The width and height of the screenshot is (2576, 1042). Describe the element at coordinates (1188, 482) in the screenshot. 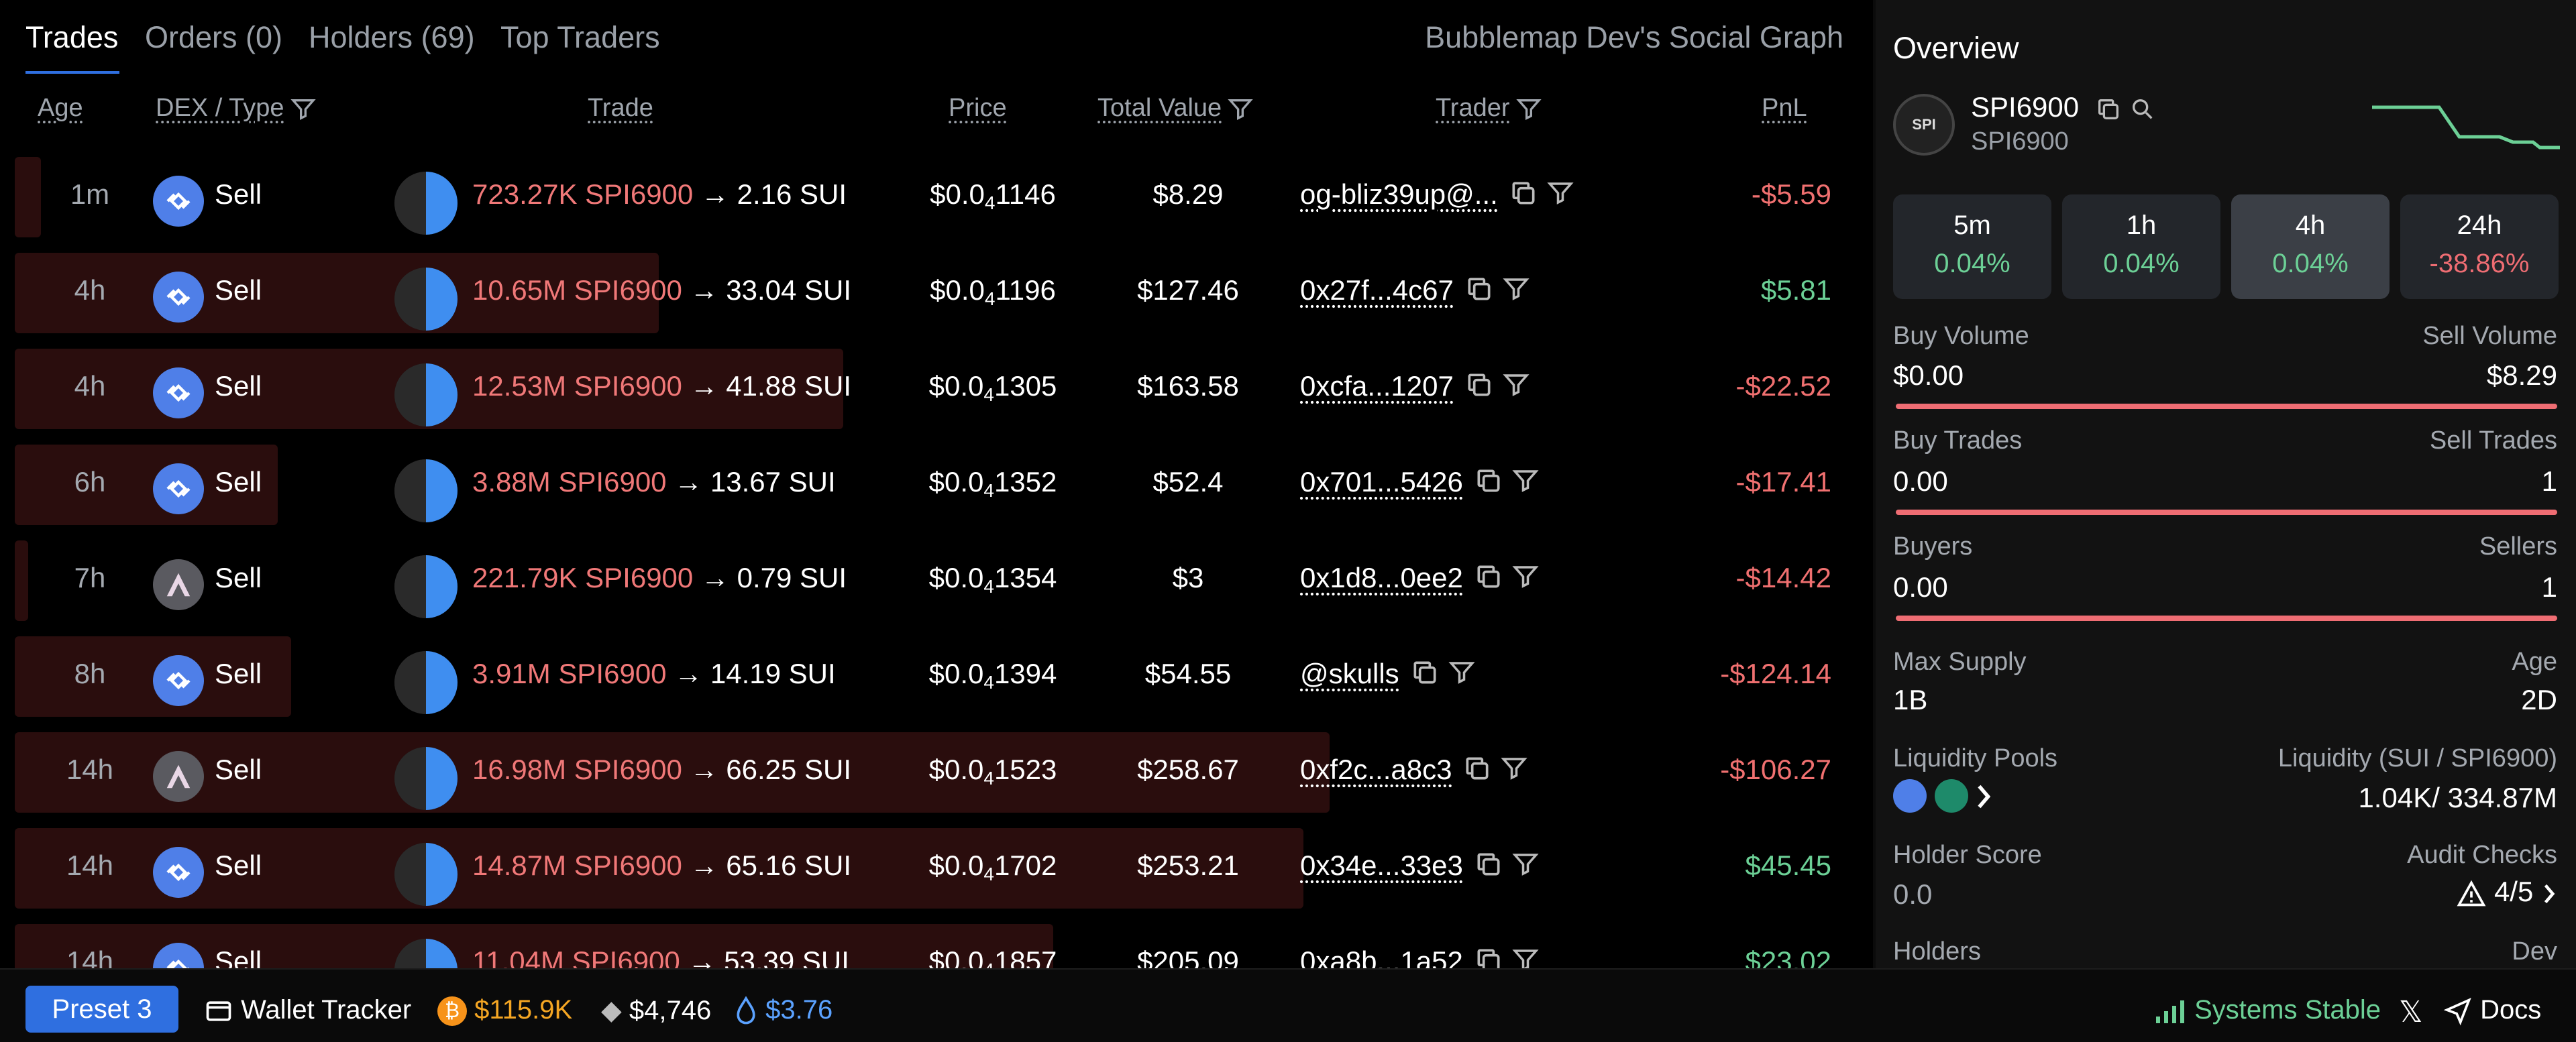

I see `trade-total-value: $52.4` at that location.